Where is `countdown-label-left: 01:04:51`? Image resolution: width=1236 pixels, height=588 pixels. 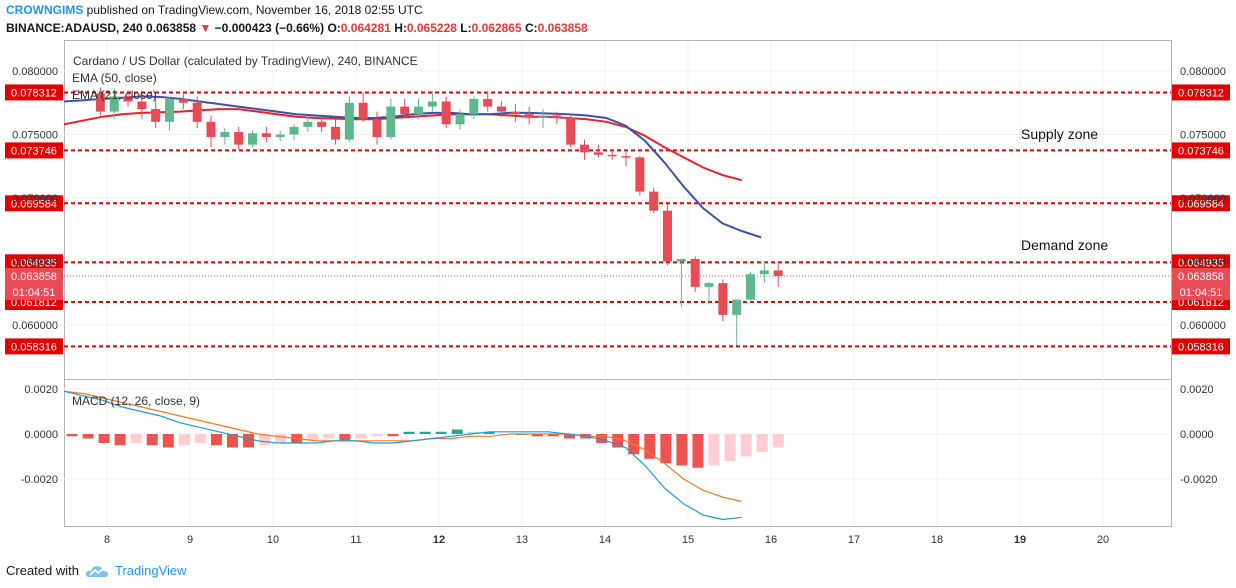 countdown-label-left: 01:04:51 is located at coordinates (34, 293).